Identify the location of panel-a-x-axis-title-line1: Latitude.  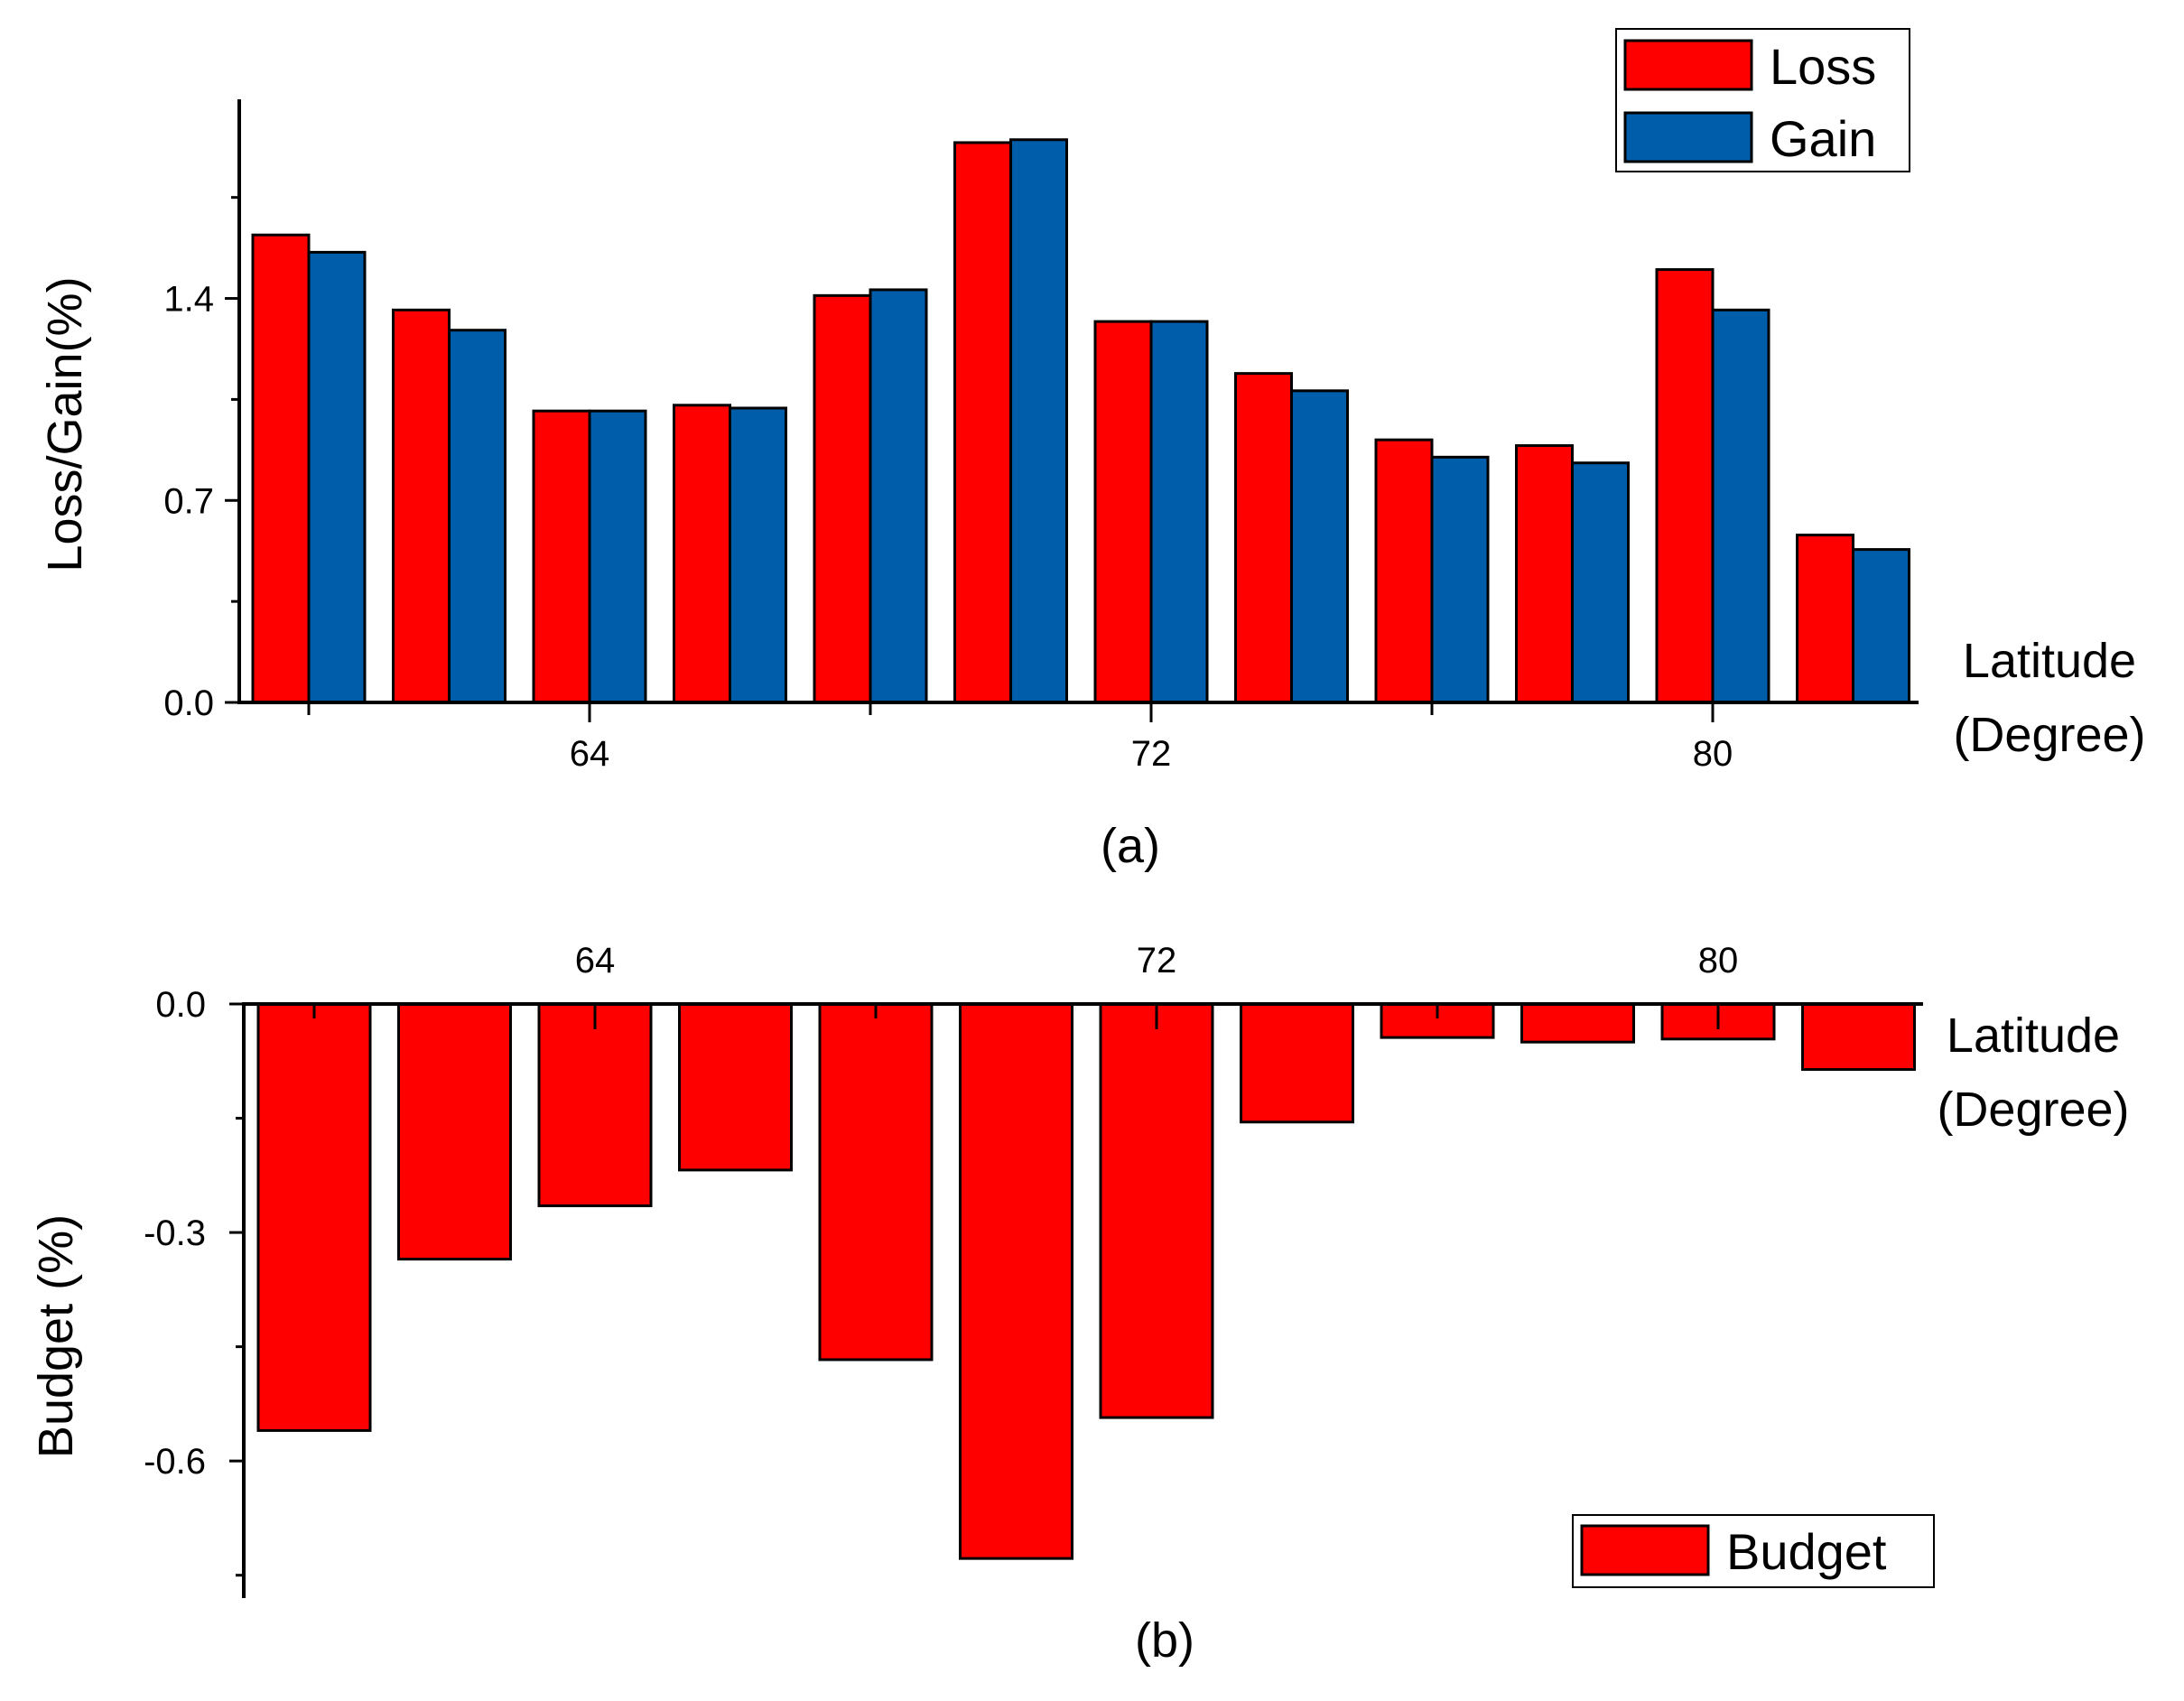
(2049, 661).